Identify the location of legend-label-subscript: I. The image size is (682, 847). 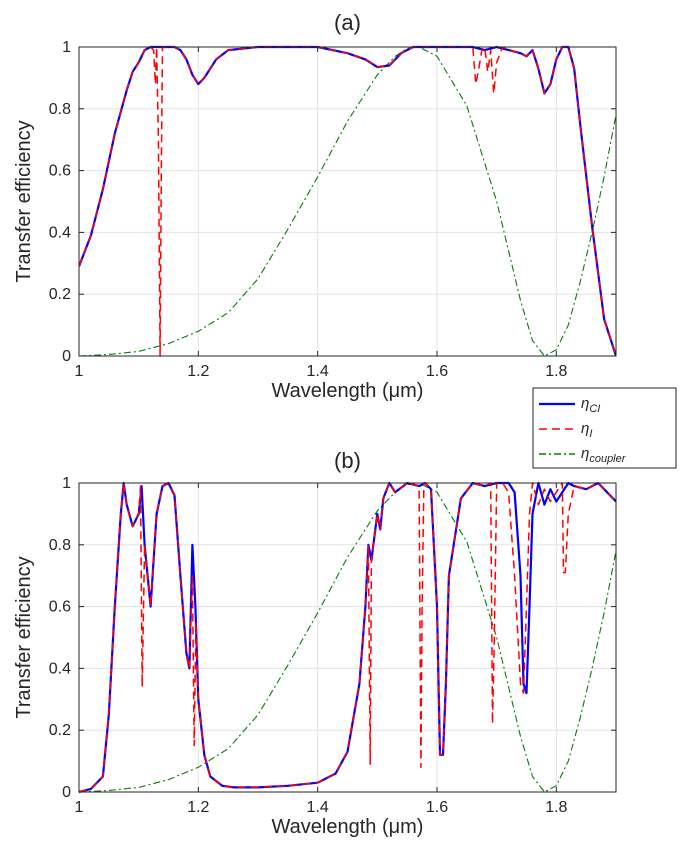
(590, 434).